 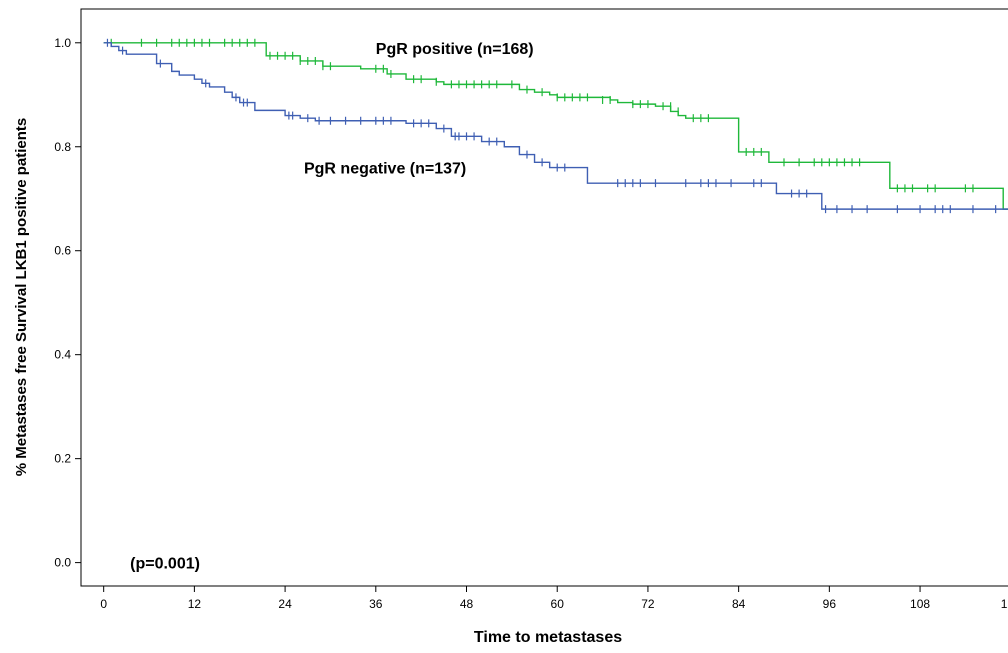 I want to click on annotation-label: (p=0.001), so click(x=165, y=564).